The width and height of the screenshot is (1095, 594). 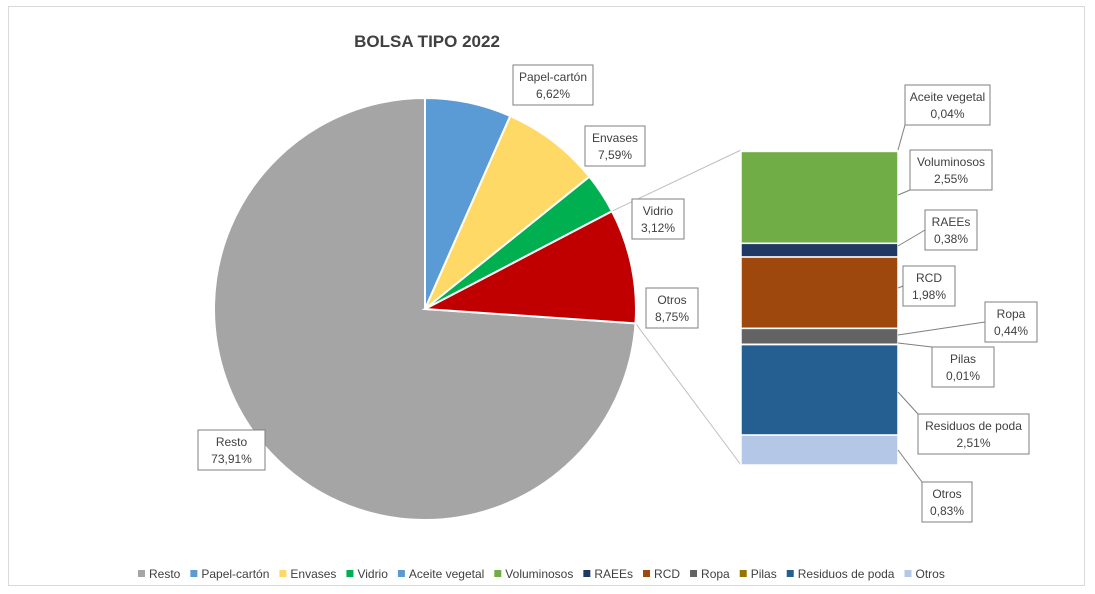 What do you see at coordinates (819, 336) in the screenshot?
I see `bar-segment-ropa` at bounding box center [819, 336].